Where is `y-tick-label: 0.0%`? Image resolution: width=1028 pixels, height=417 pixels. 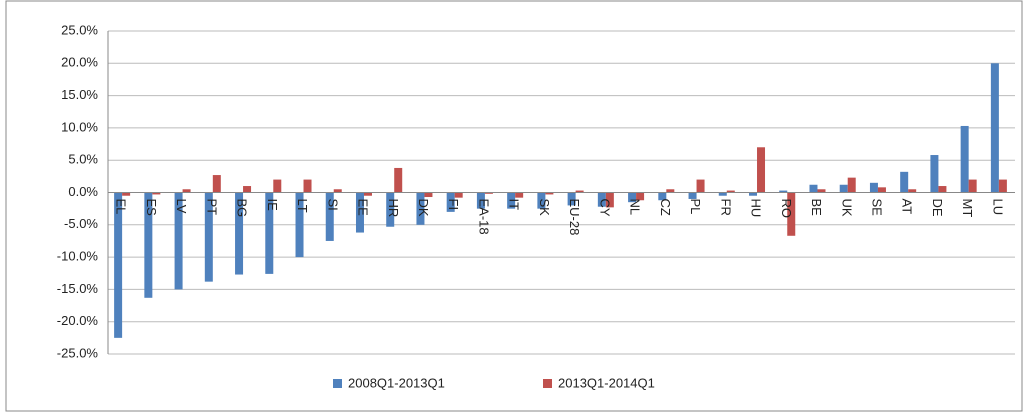 y-tick-label: 0.0% is located at coordinates (83, 191).